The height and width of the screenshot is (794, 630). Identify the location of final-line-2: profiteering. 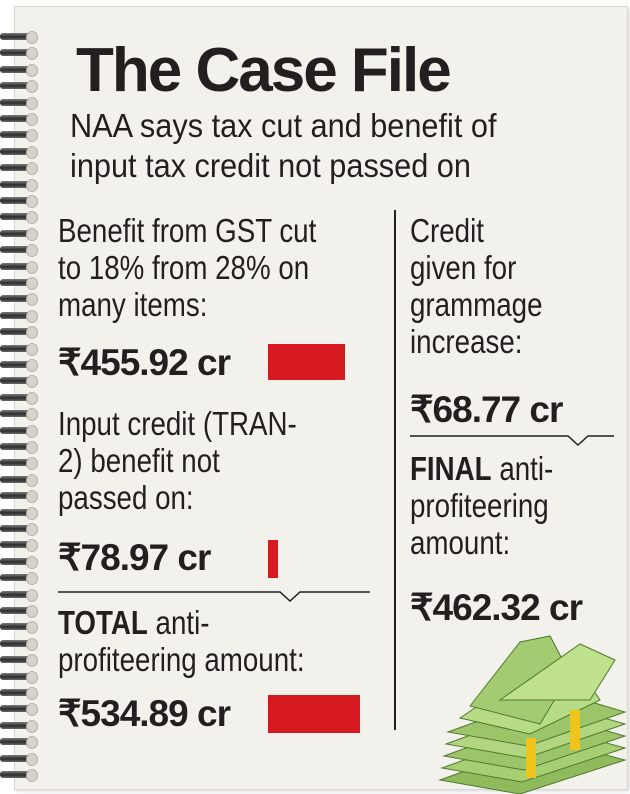
(479, 505).